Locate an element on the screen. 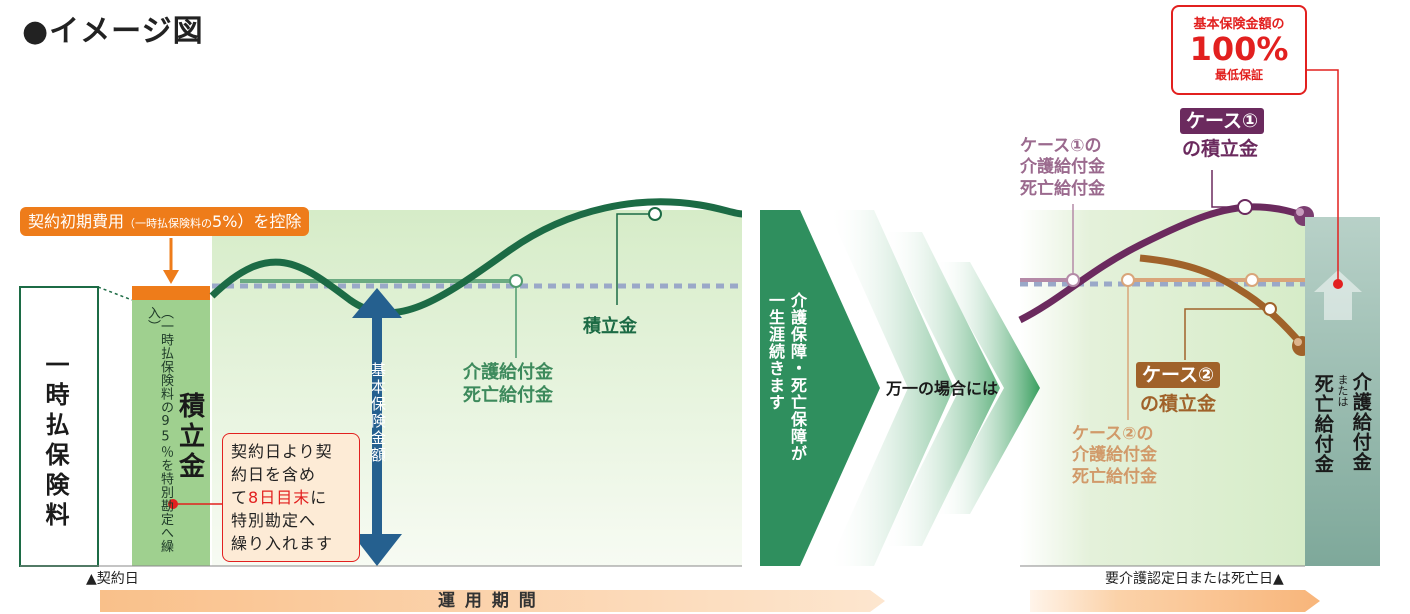 This screenshot has height=614, width=1410. case1-benefit-line1: ケース①の is located at coordinates (1061, 146).